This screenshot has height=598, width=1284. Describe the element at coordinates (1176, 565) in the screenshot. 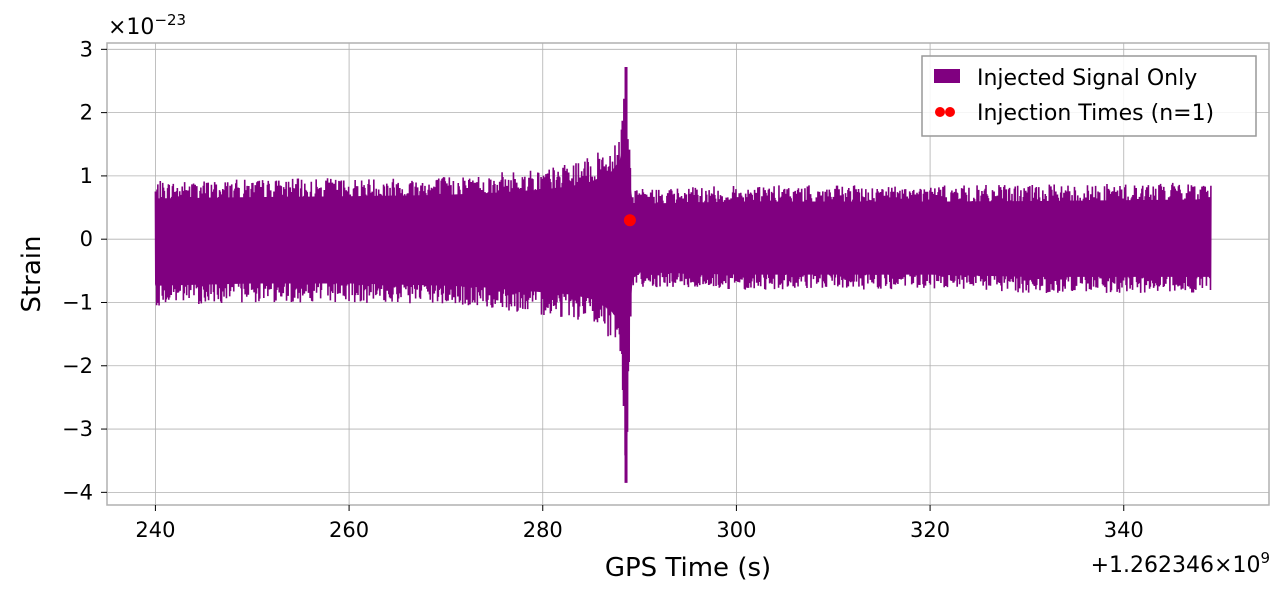

I see `x-offset-base: +1.262346×10` at that location.